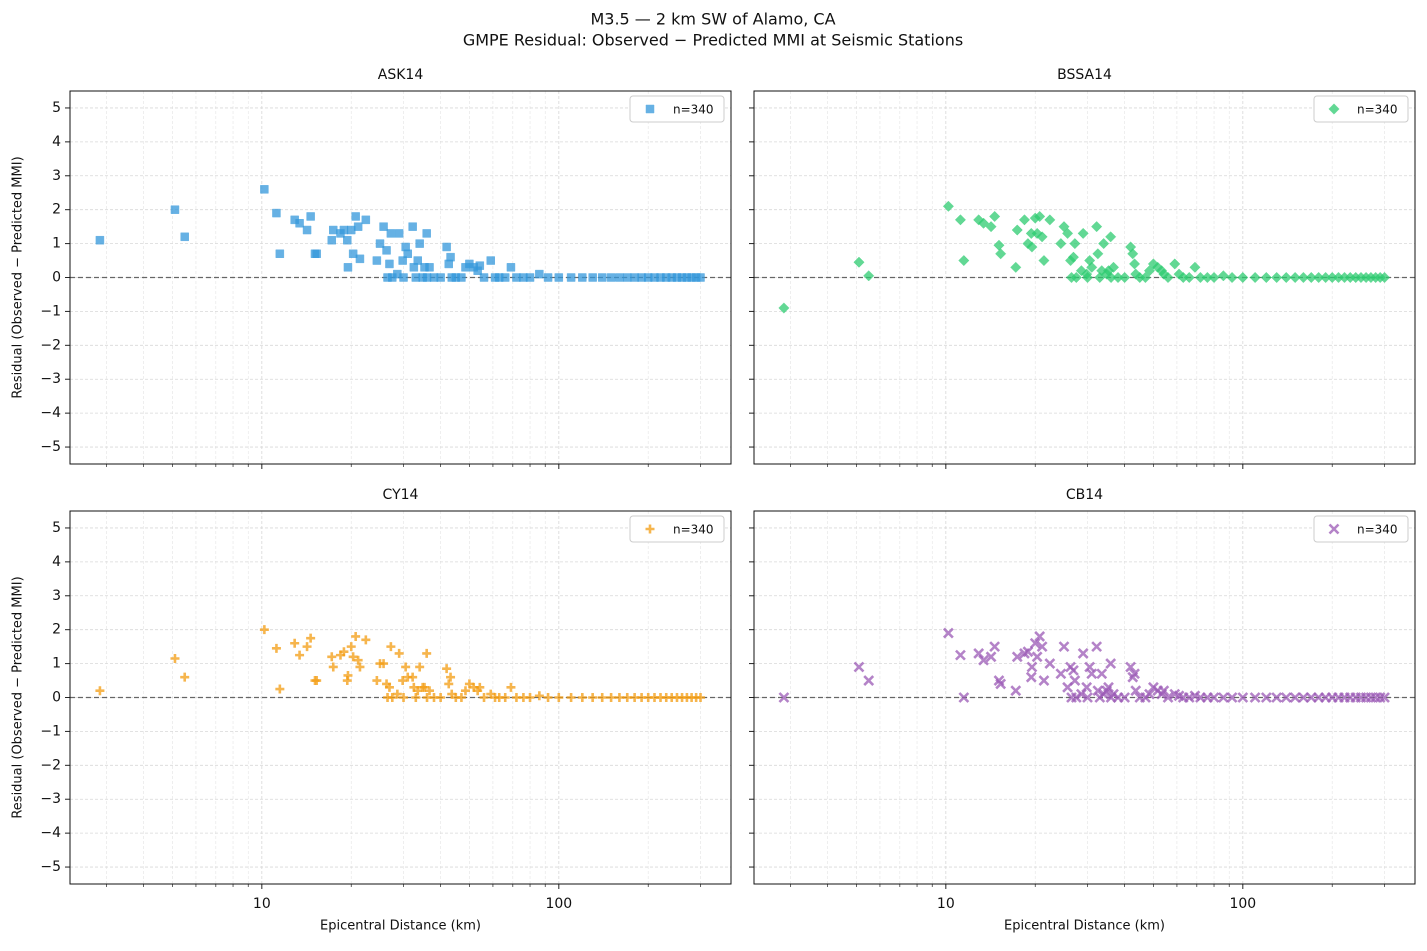  What do you see at coordinates (1361, 529) in the screenshot?
I see `legend-box` at bounding box center [1361, 529].